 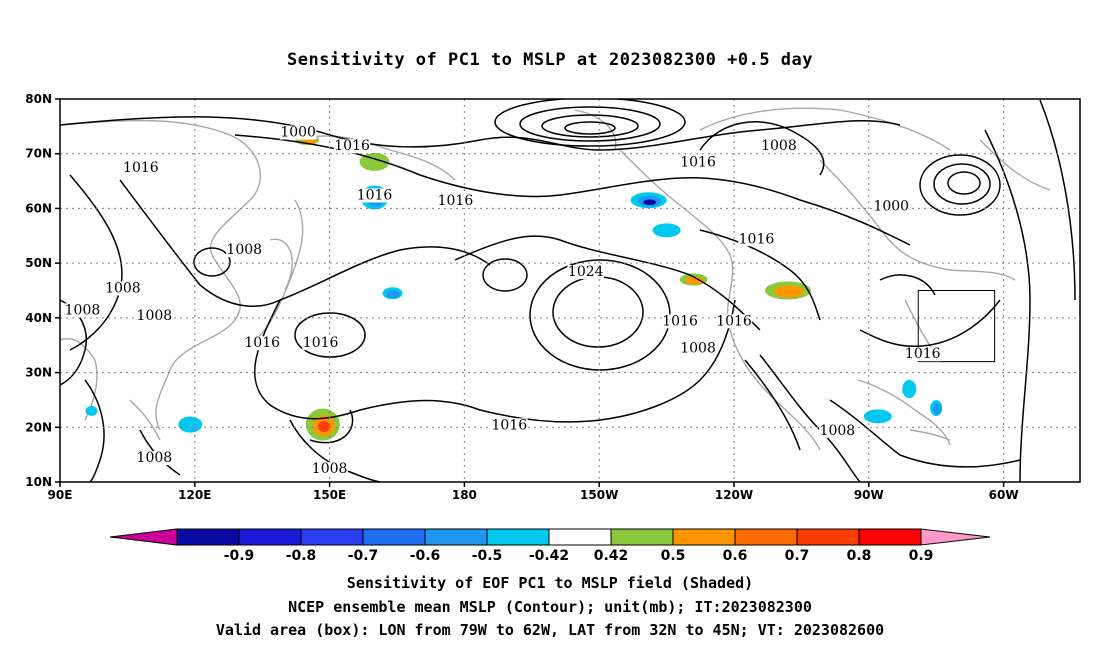 I want to click on lat-tick-label: 10N, so click(x=38, y=482).